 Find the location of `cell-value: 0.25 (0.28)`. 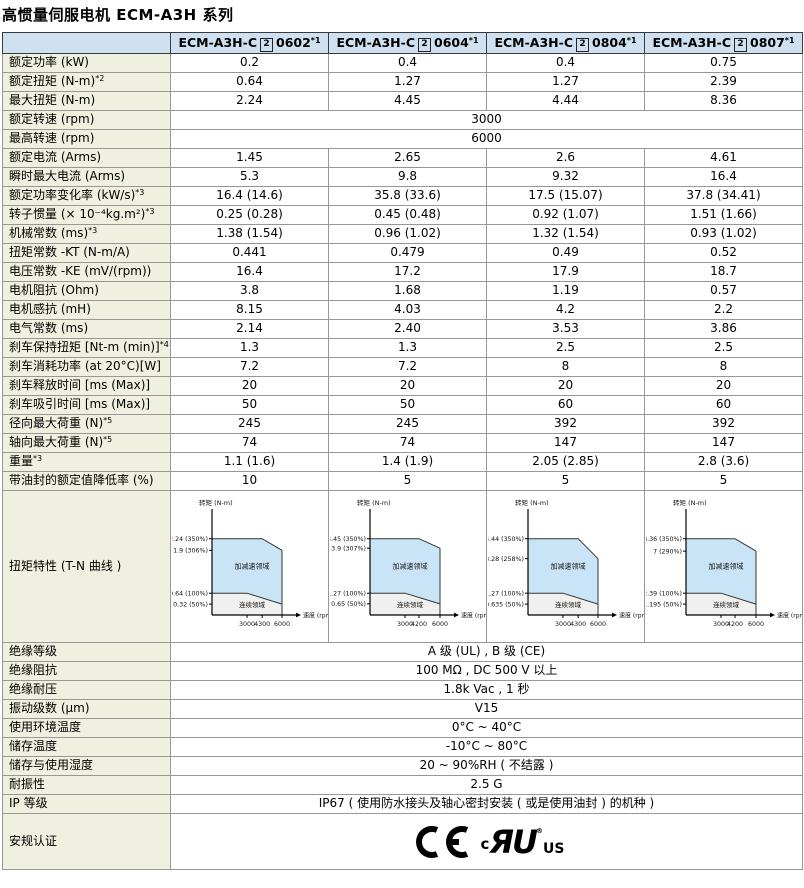

cell-value: 0.25 (0.28) is located at coordinates (249, 215).